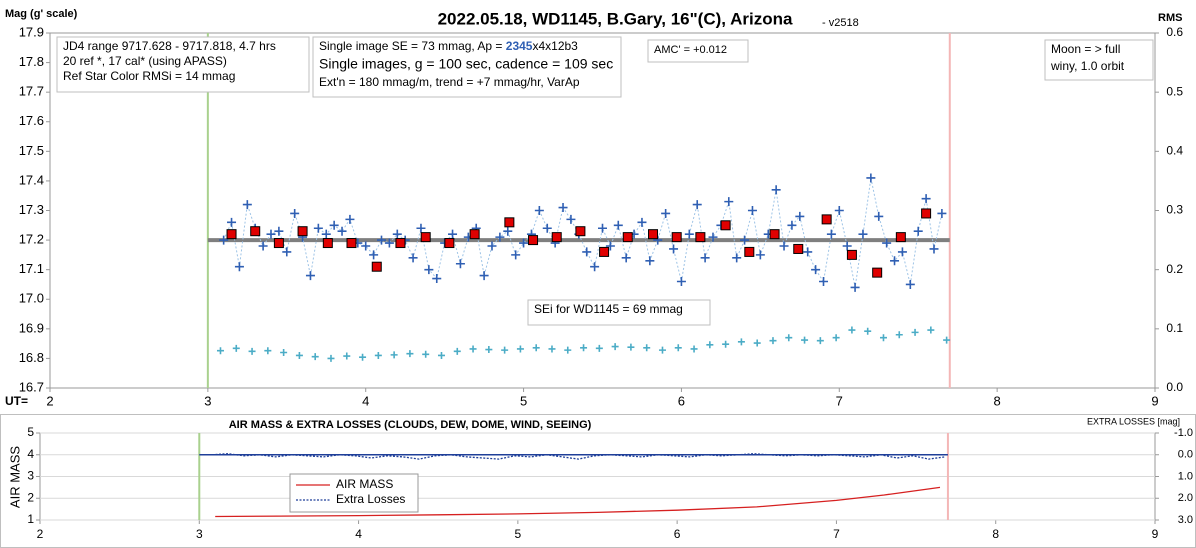  I want to click on chart-subtitle: - v2518, so click(840, 23).